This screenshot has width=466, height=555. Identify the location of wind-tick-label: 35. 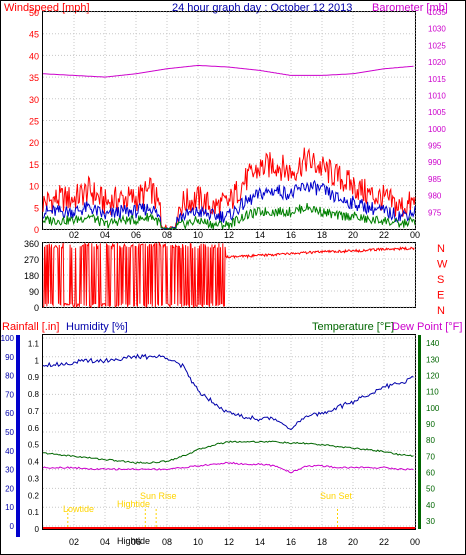
(34, 78).